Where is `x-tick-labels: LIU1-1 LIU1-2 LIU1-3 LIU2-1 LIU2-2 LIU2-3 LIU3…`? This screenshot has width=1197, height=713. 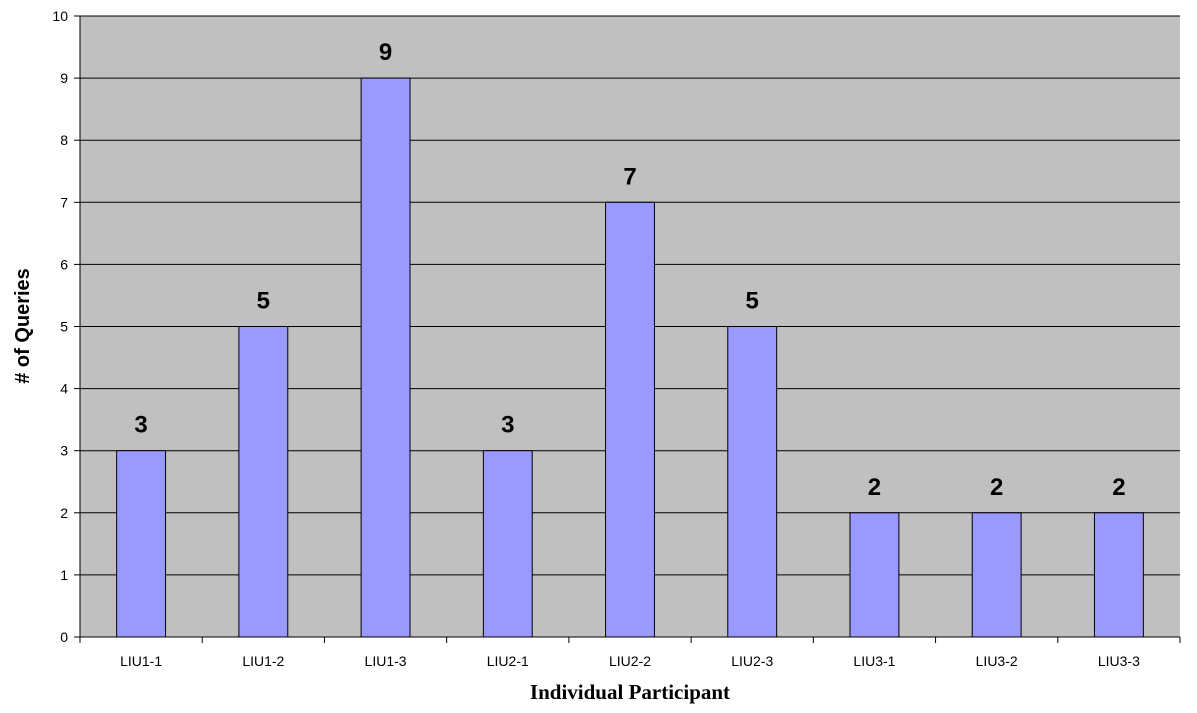
x-tick-labels: LIU1-1 LIU1-2 LIU1-3 LIU2-1 LIU2-2 LIU2-3 LIU3… is located at coordinates (630, 653).